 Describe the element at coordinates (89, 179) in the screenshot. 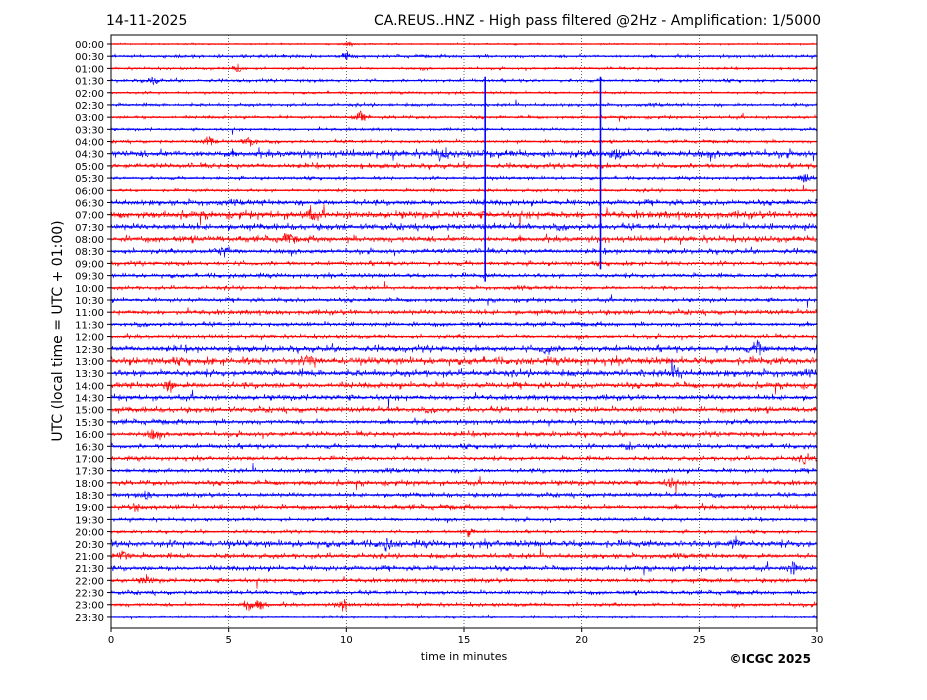

I see `y-tick-label: 05:30` at that location.